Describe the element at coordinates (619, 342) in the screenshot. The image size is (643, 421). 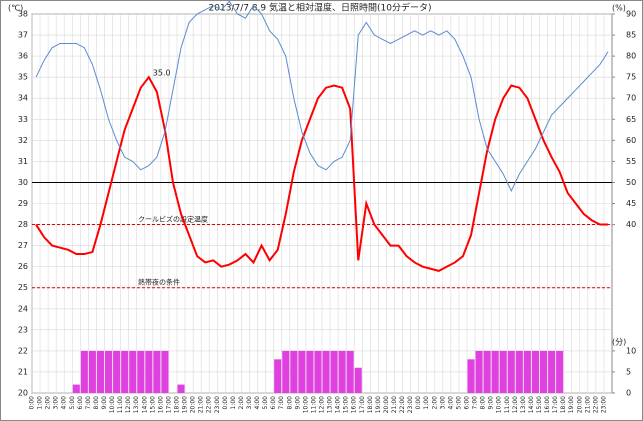
I see `y2-unit-bottom: (分)` at that location.